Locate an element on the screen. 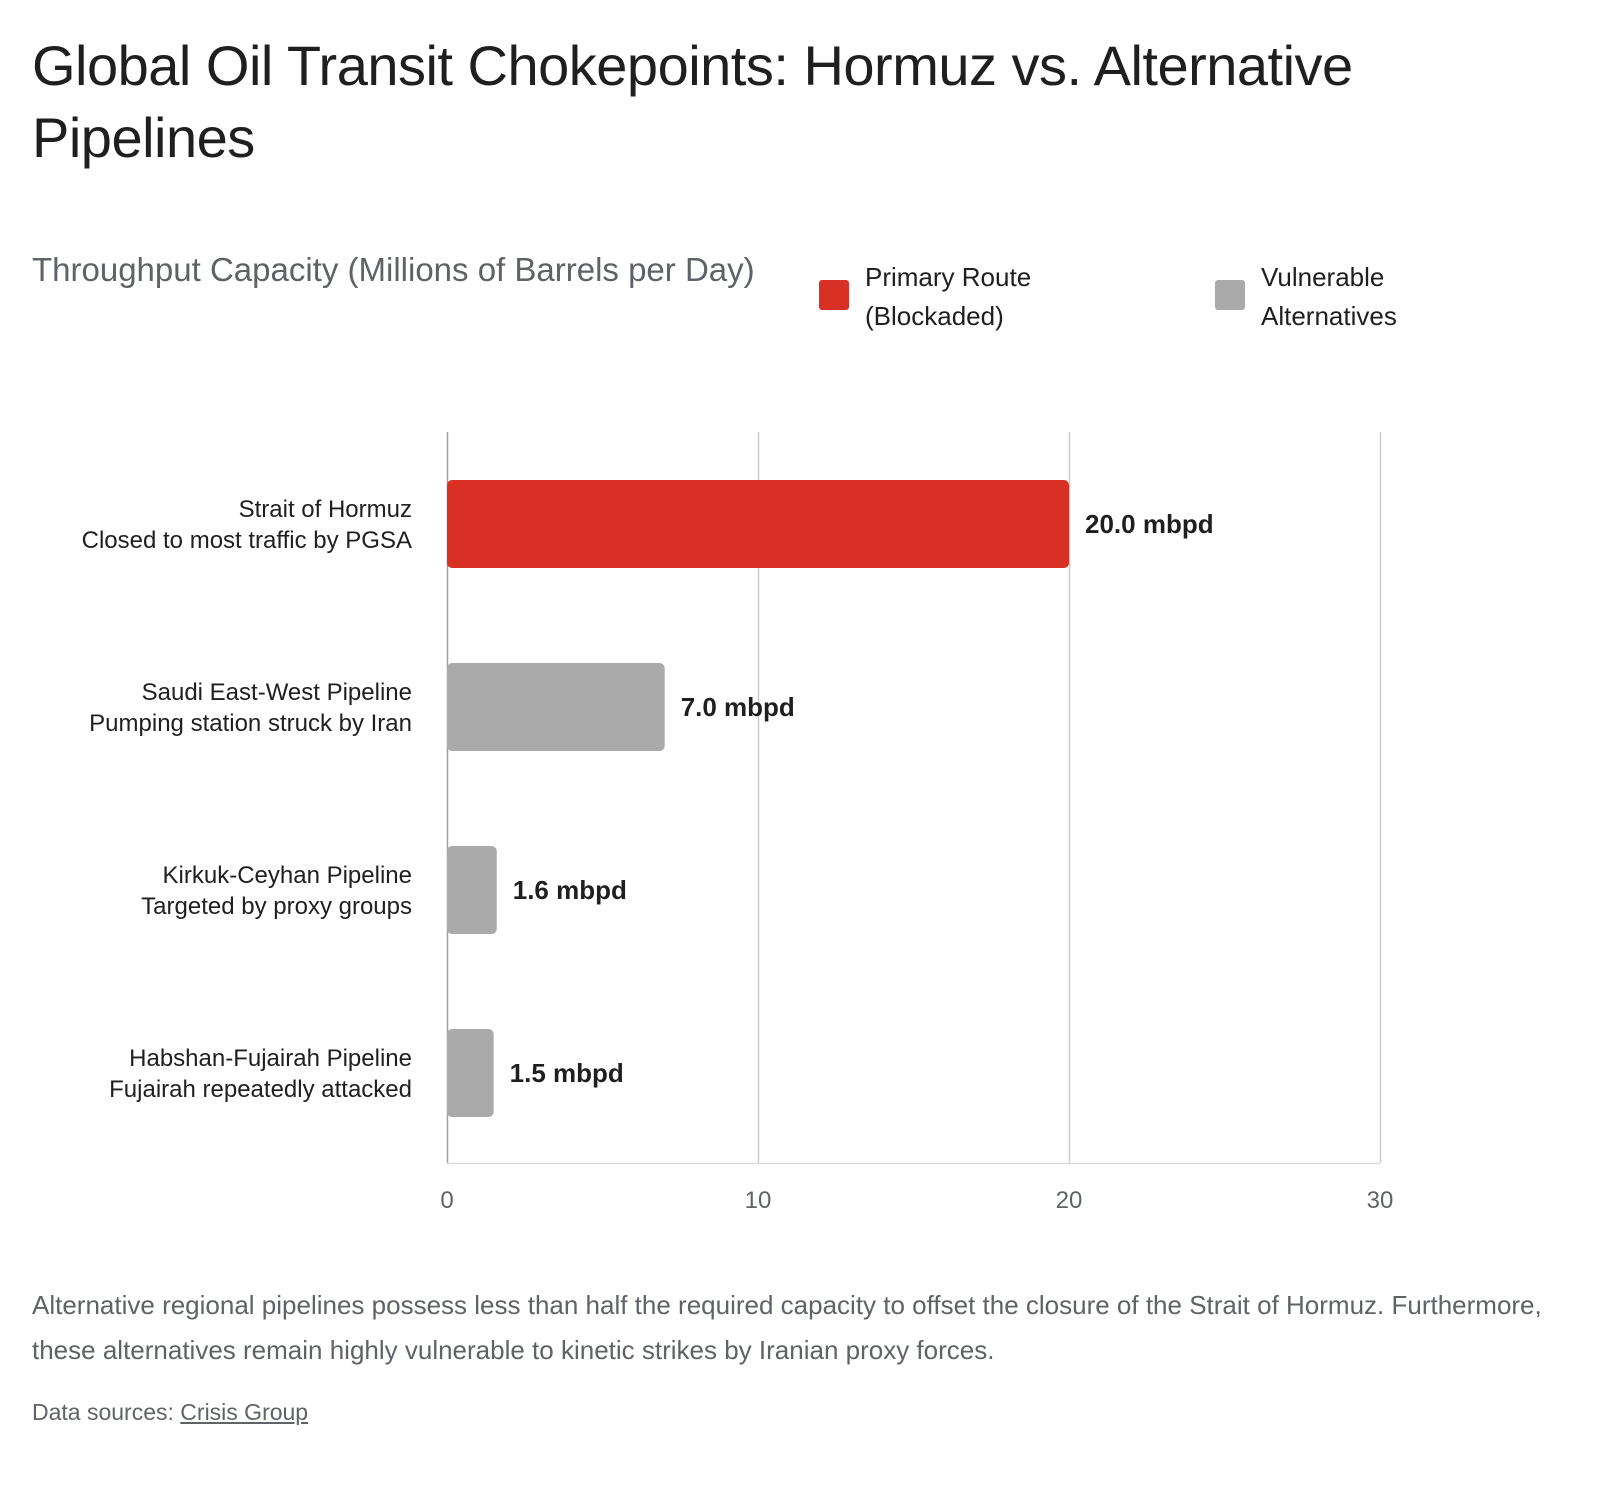 The height and width of the screenshot is (1490, 1600). legend-item-primary-route: Primary Route (Blockaded) is located at coordinates (967, 297).